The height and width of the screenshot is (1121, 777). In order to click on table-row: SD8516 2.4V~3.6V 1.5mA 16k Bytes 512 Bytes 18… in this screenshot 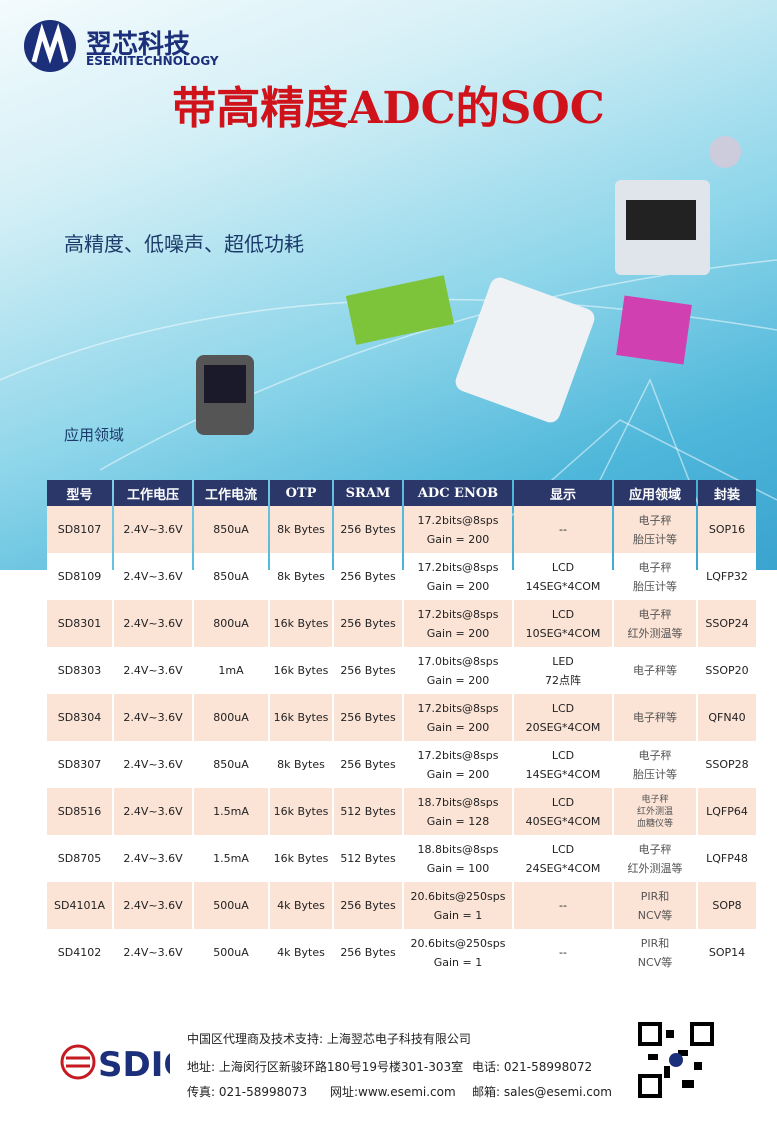, I will do `click(401, 811)`.